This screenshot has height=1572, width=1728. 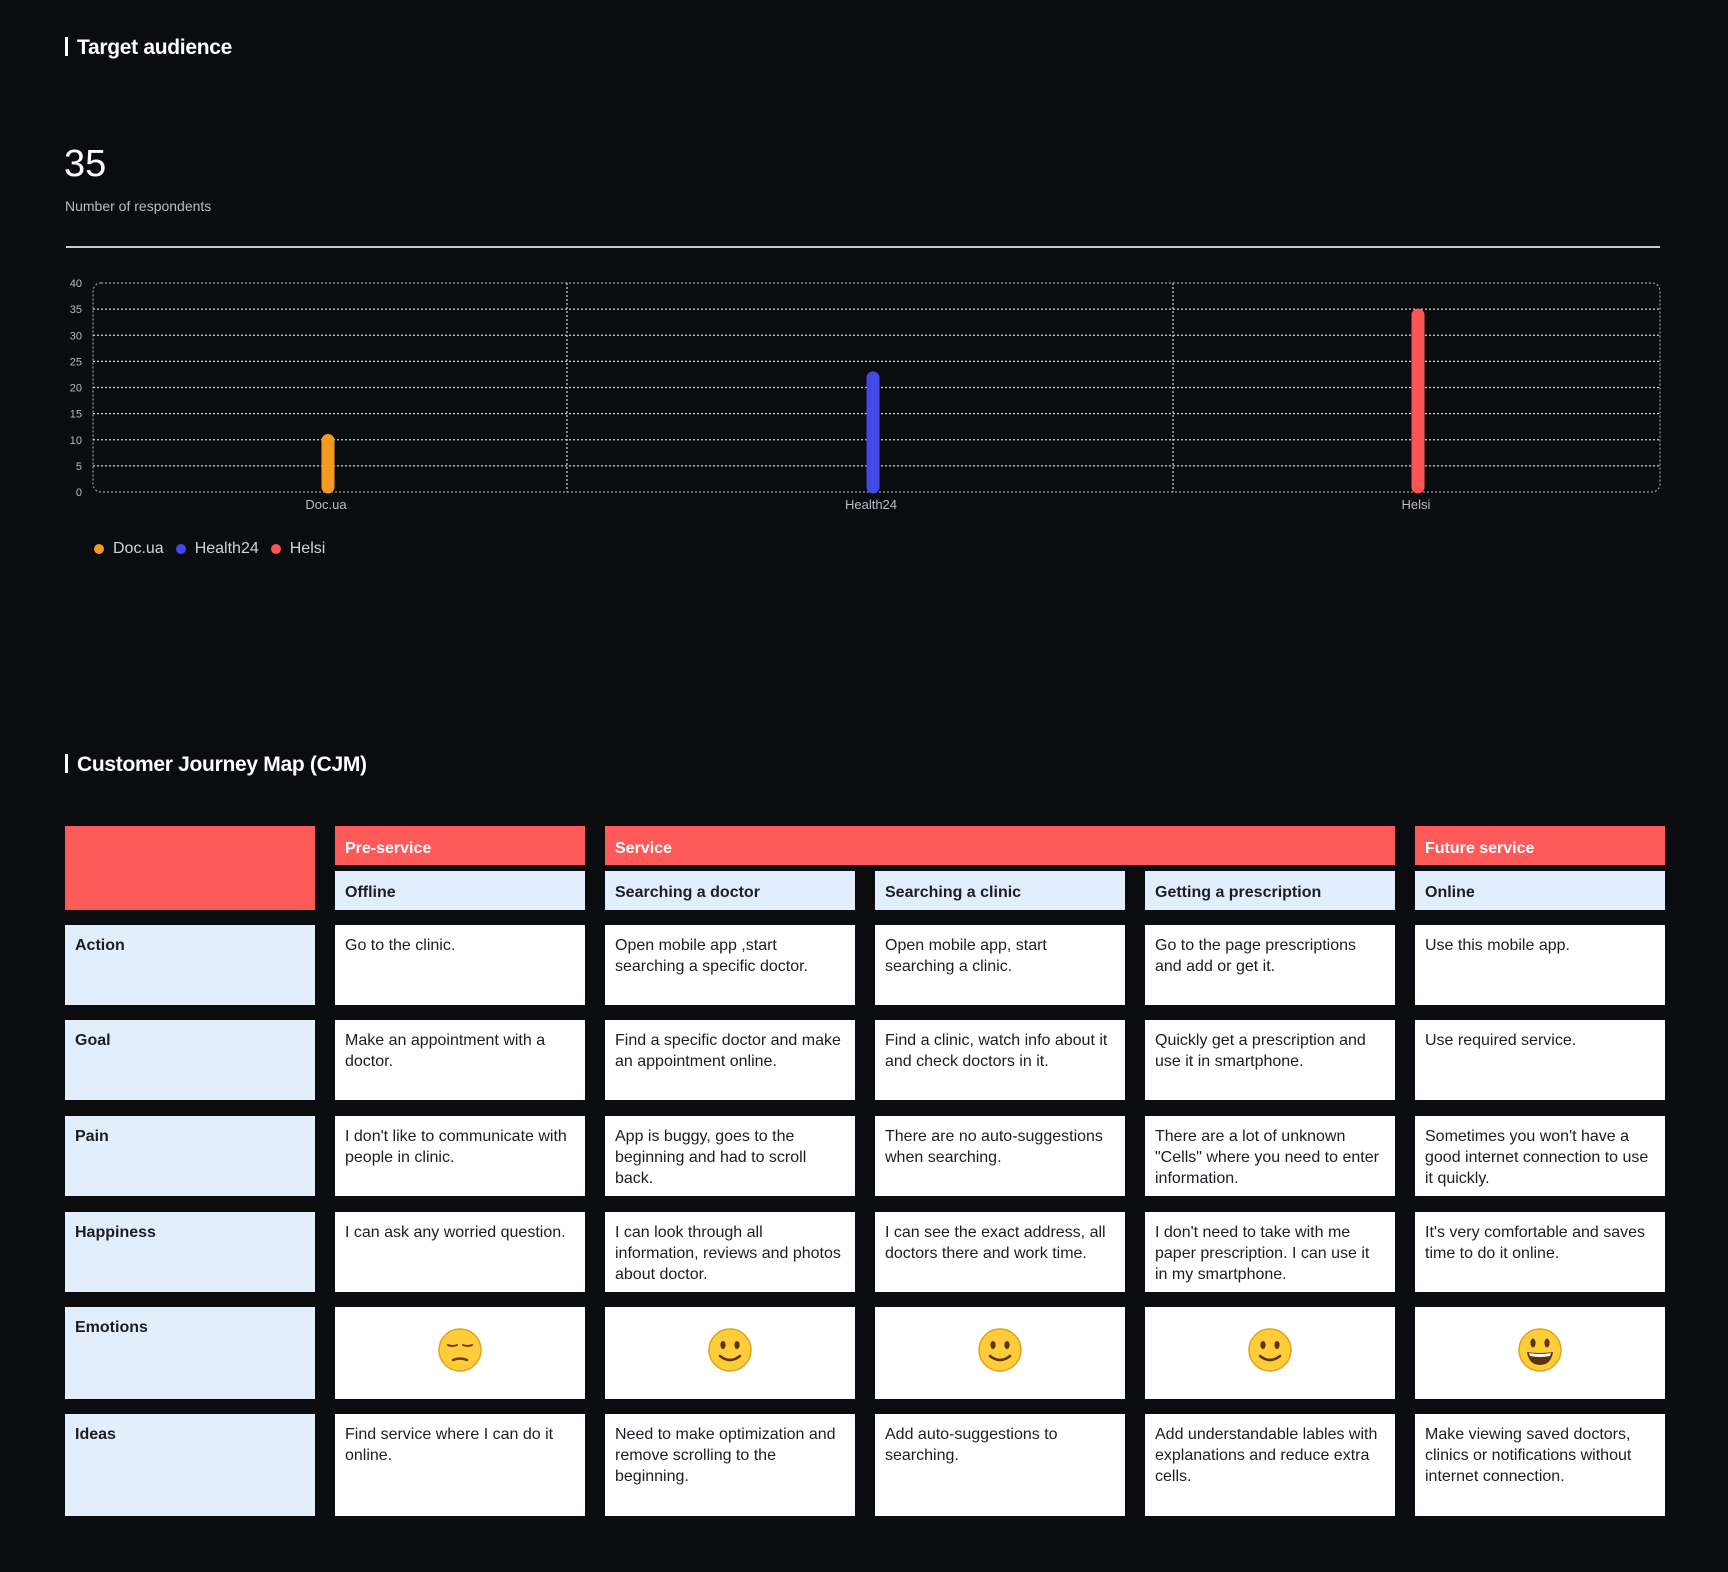 What do you see at coordinates (190, 1252) in the screenshot?
I see `row-label-happiness: Happiness` at bounding box center [190, 1252].